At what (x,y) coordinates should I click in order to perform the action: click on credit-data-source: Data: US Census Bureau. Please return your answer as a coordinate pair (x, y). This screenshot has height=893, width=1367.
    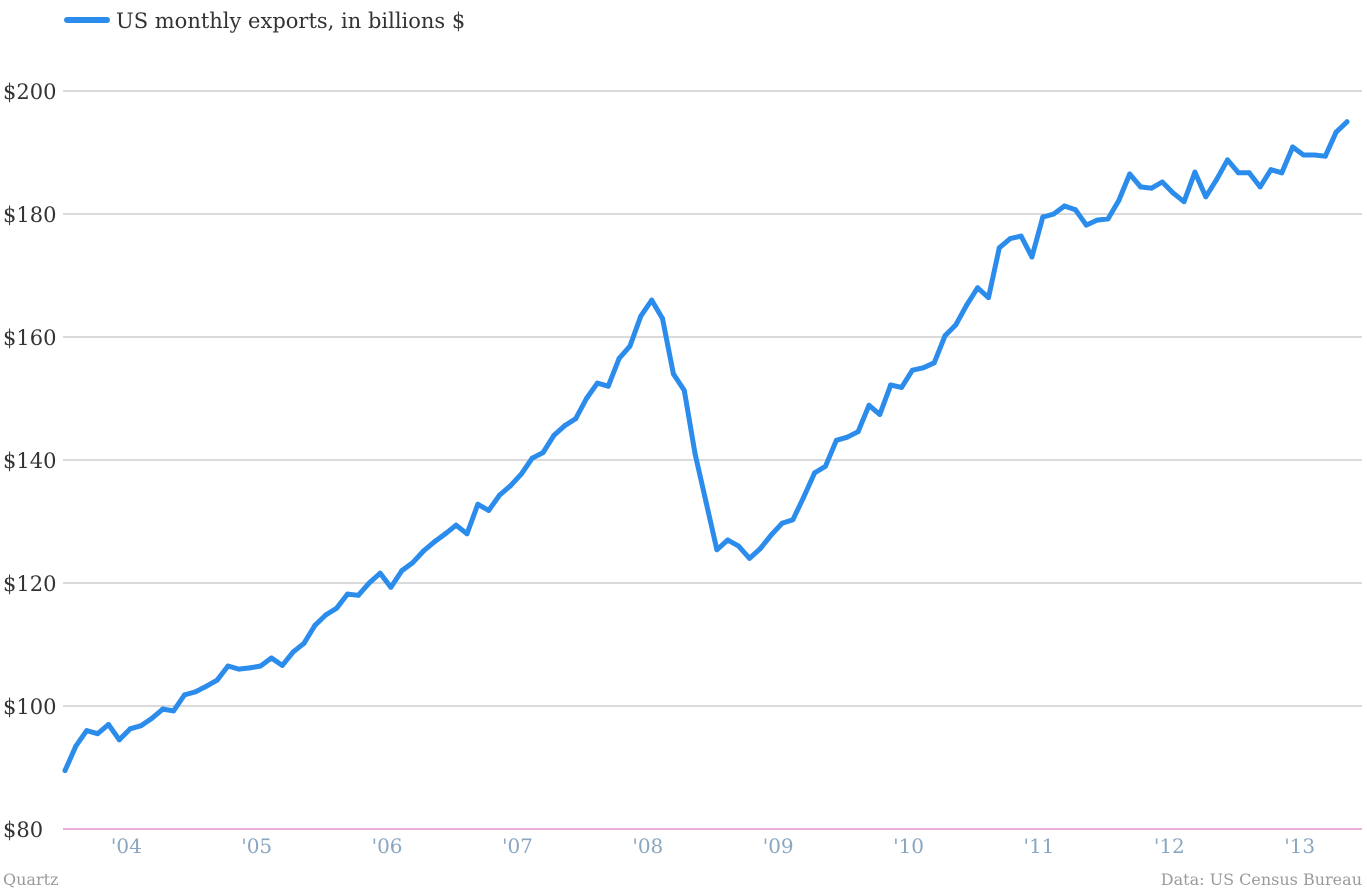
    Looking at the image, I should click on (1261, 879).